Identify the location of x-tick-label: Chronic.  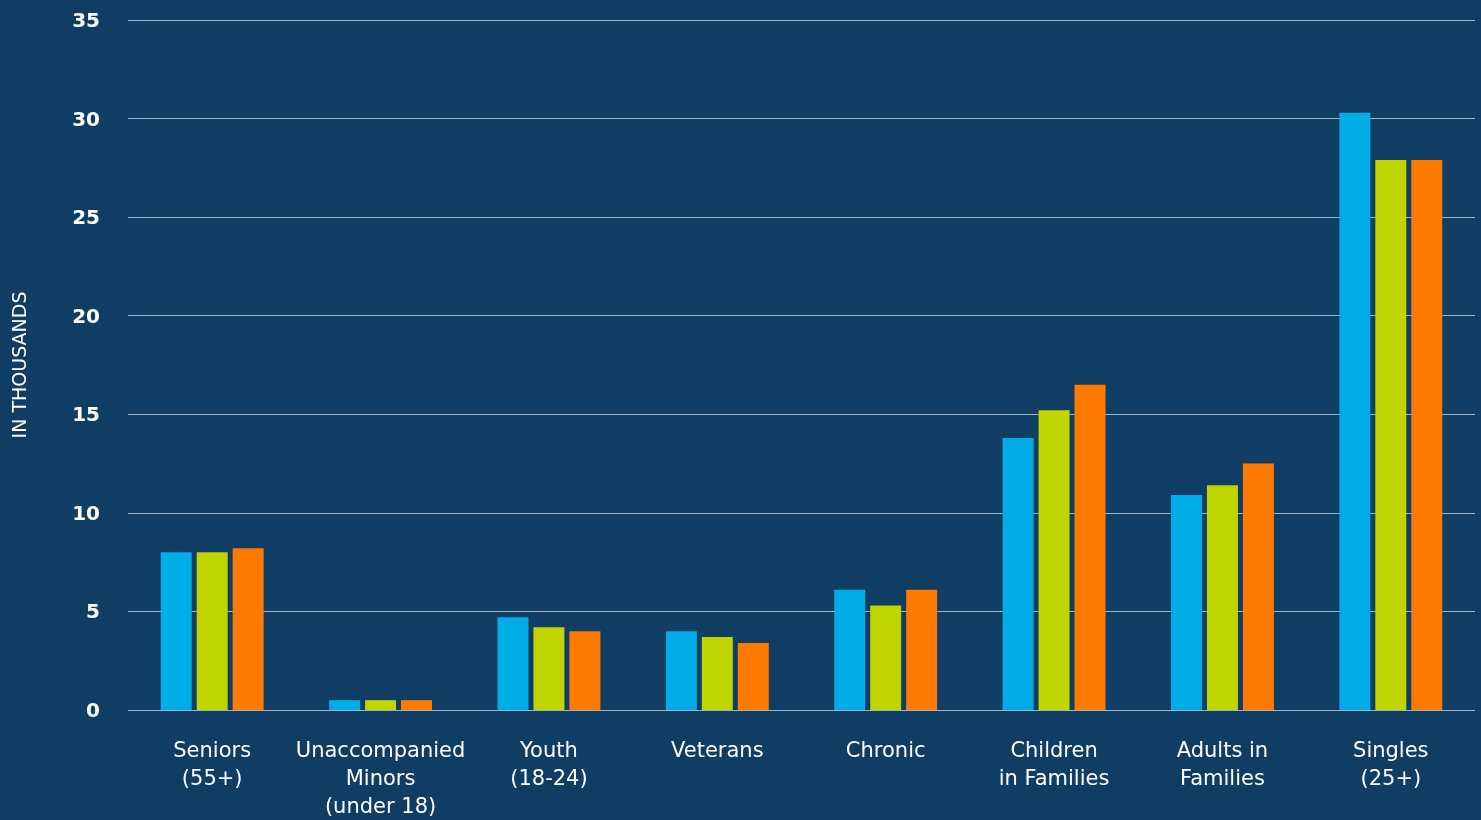
(885, 750).